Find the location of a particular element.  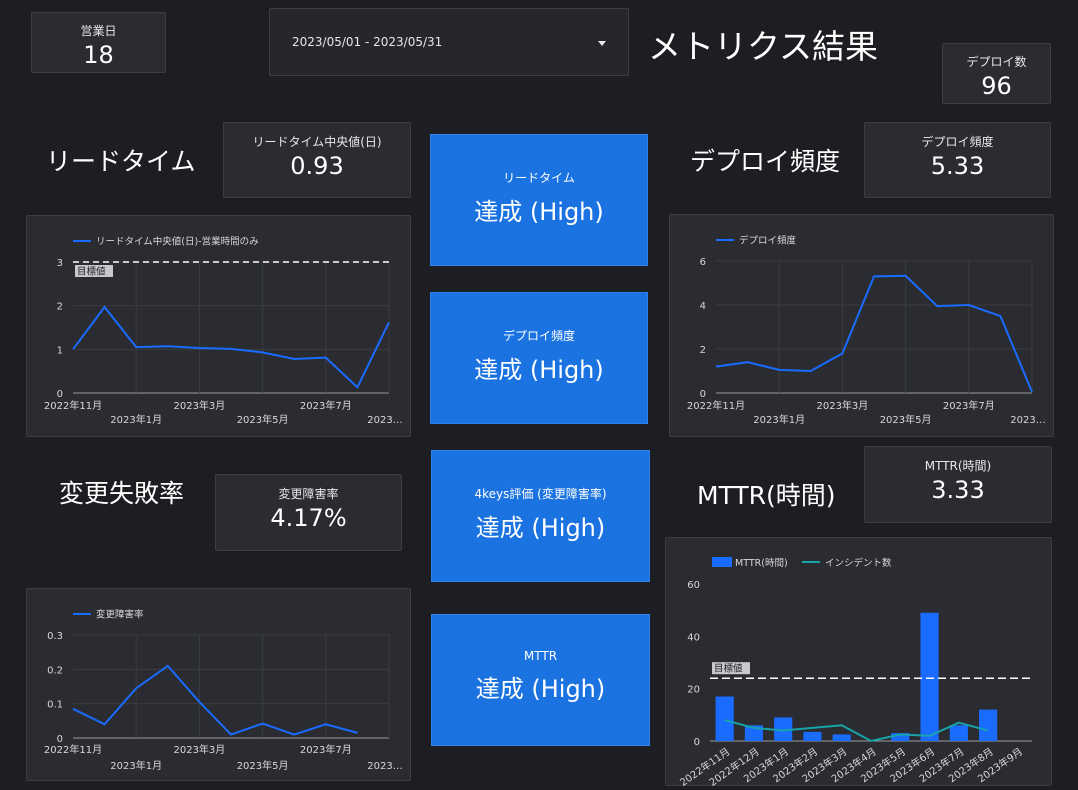

mttr-label: MTTR(時間) is located at coordinates (958, 466).